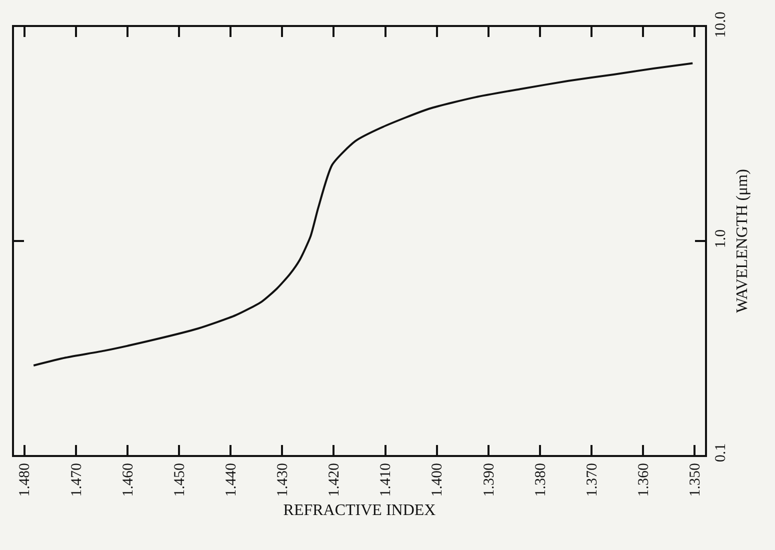 The height and width of the screenshot is (550, 775). I want to click on x-tick-label: 1.410, so click(386, 480).